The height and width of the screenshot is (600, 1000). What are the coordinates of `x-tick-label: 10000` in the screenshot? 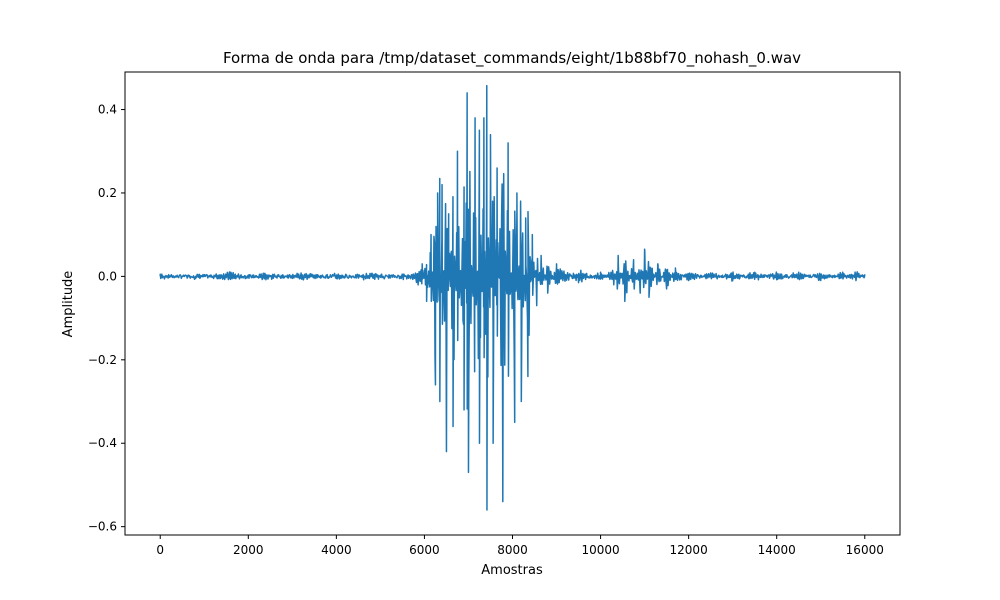 It's located at (600, 550).